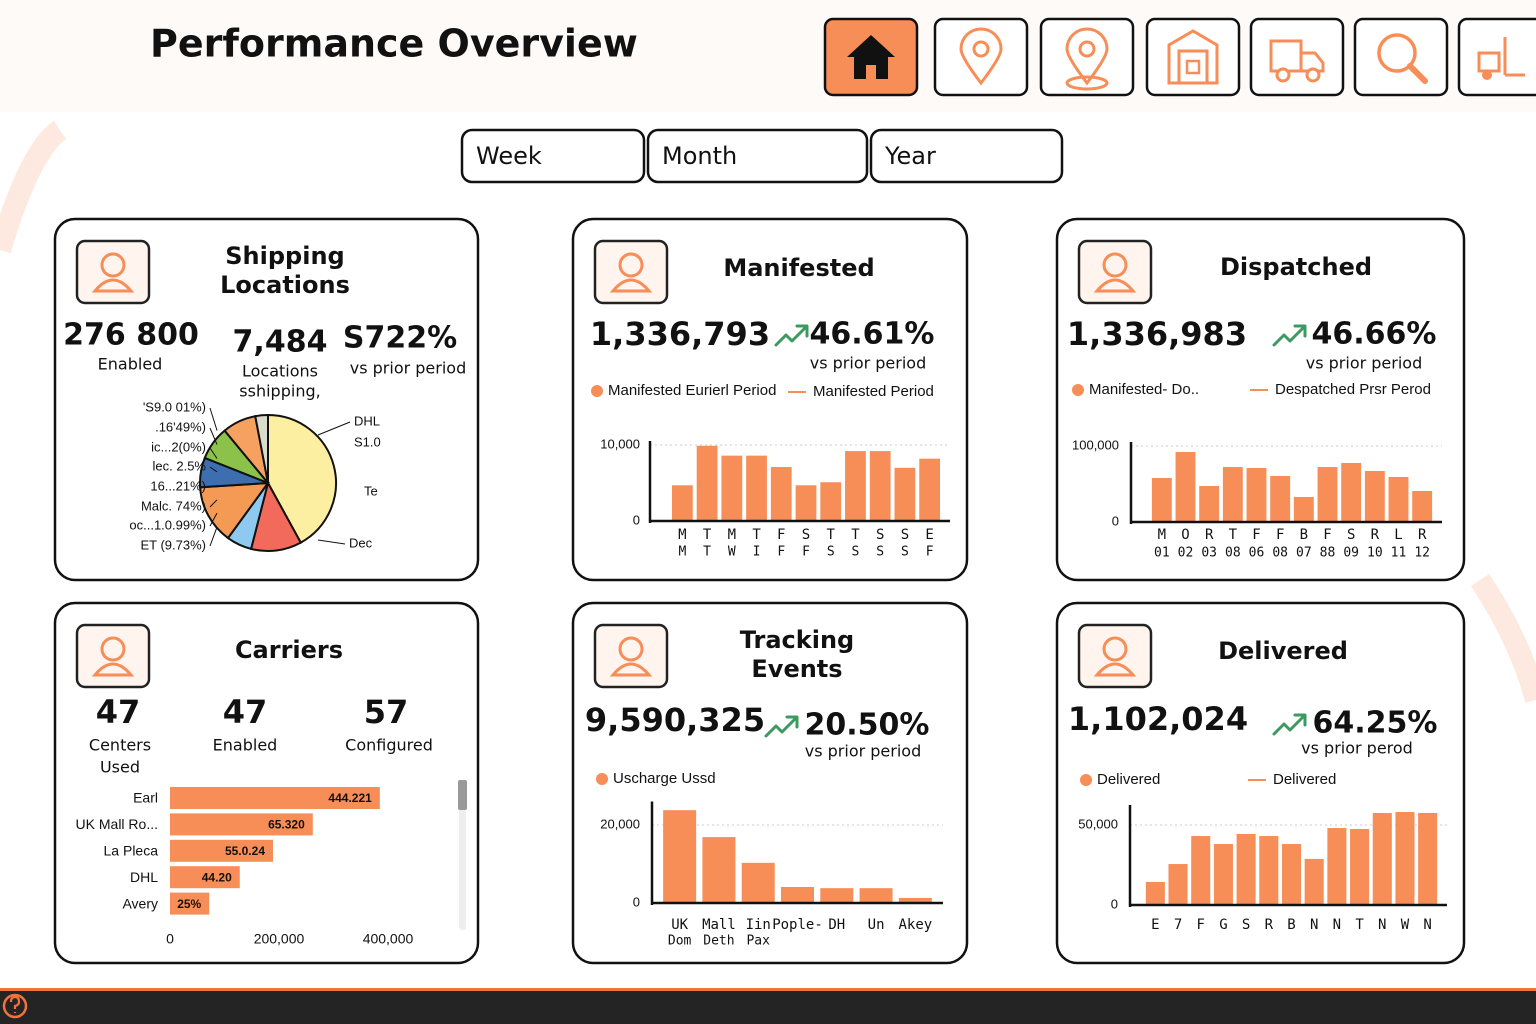 This screenshot has width=1536, height=1024. Describe the element at coordinates (1280, 553) in the screenshot. I see `x-tick-sublabel: 08` at that location.